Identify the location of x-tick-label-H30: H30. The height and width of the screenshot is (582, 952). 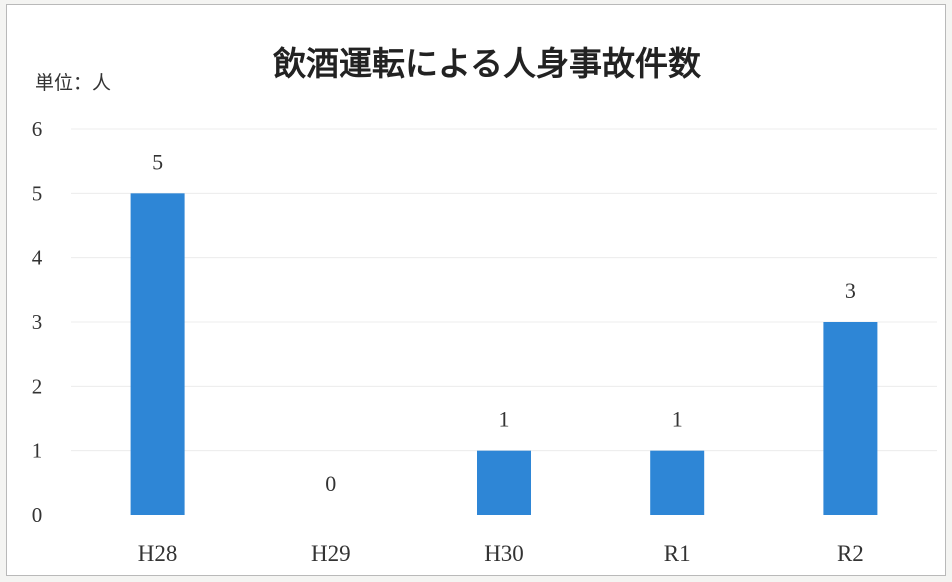
(504, 553).